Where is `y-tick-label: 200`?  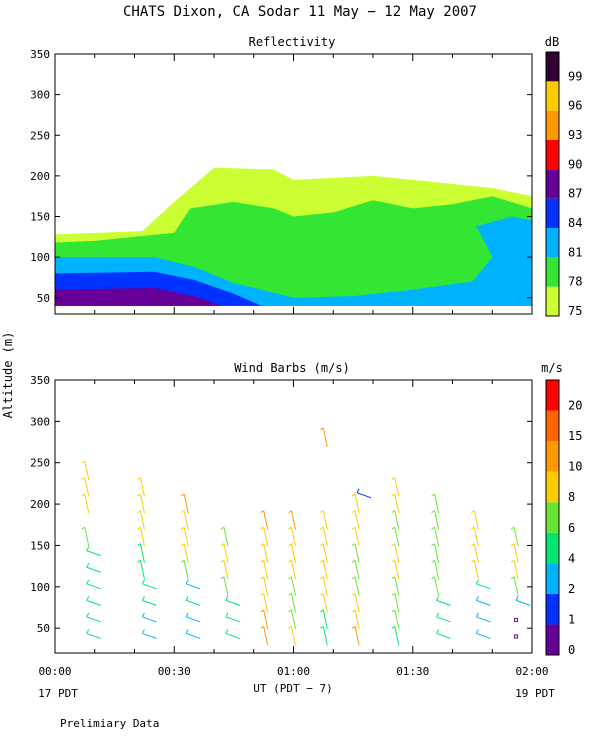 y-tick-label: 200 is located at coordinates (40, 176).